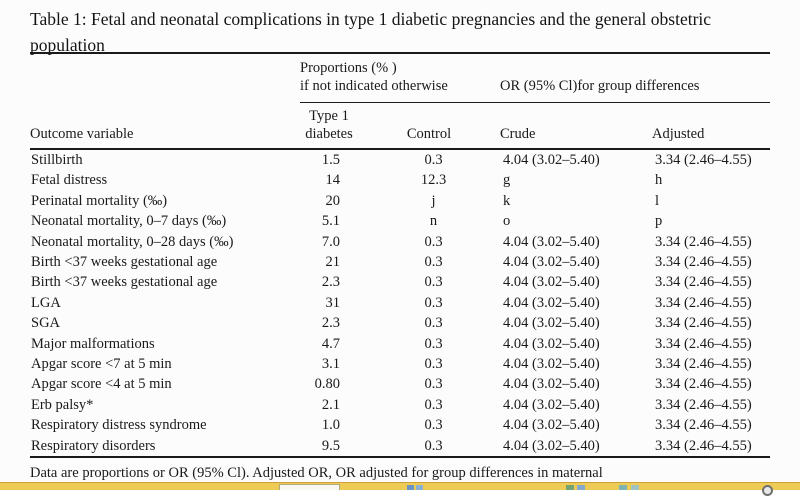 This screenshot has width=800, height=496. I want to click on type1-diabetes-cell: 3.1, so click(330, 364).